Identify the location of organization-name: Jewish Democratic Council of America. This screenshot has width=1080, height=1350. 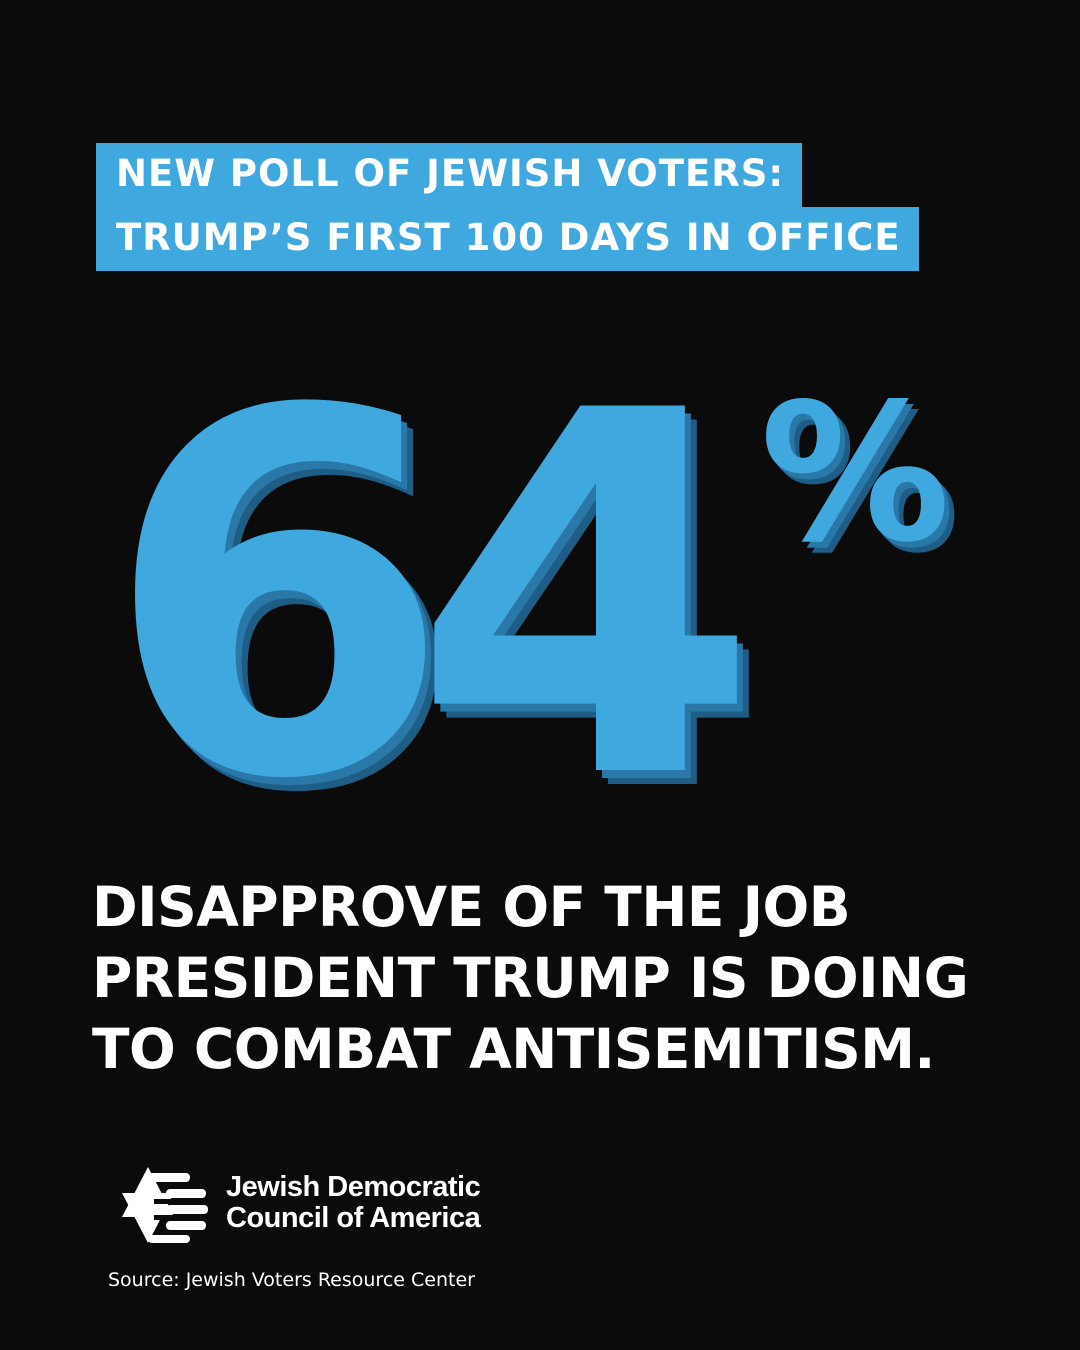
(353, 1202).